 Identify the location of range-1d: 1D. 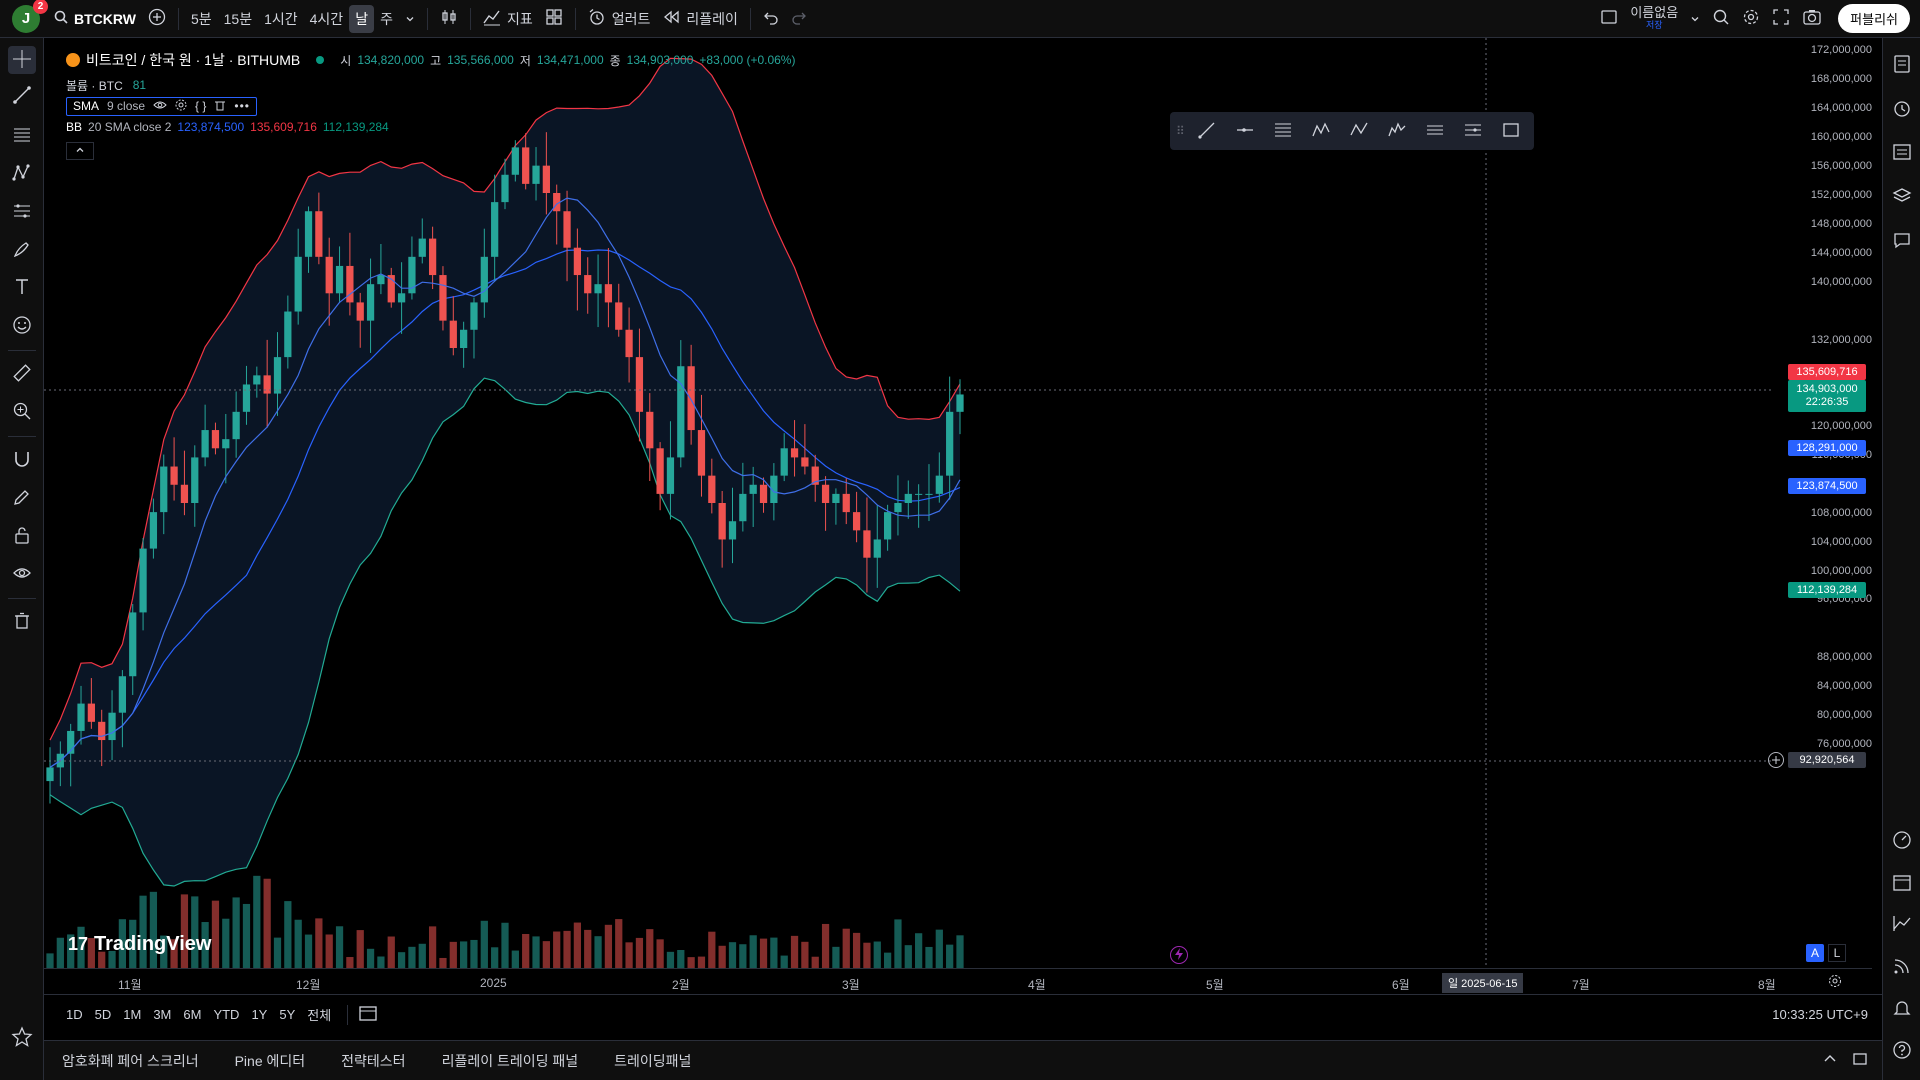
(74, 1014).